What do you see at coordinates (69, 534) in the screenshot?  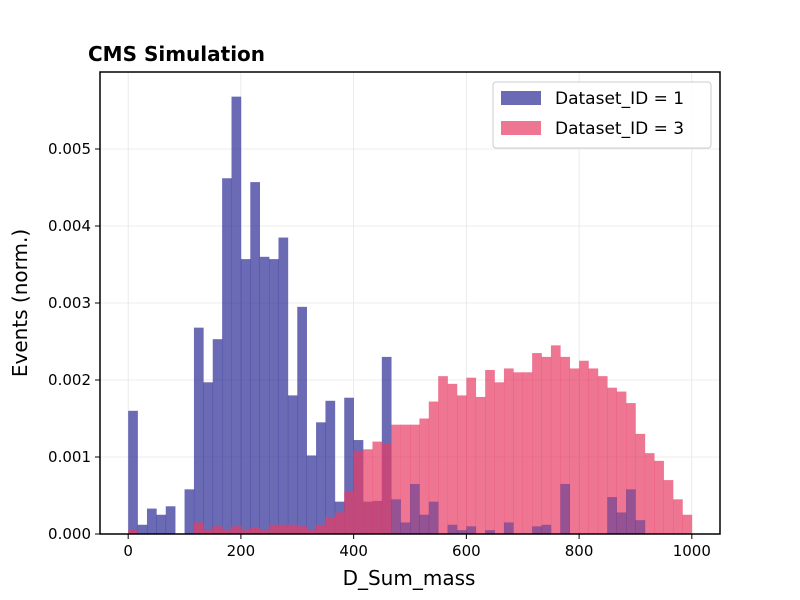 I see `y-tick-label: 0.000` at bounding box center [69, 534].